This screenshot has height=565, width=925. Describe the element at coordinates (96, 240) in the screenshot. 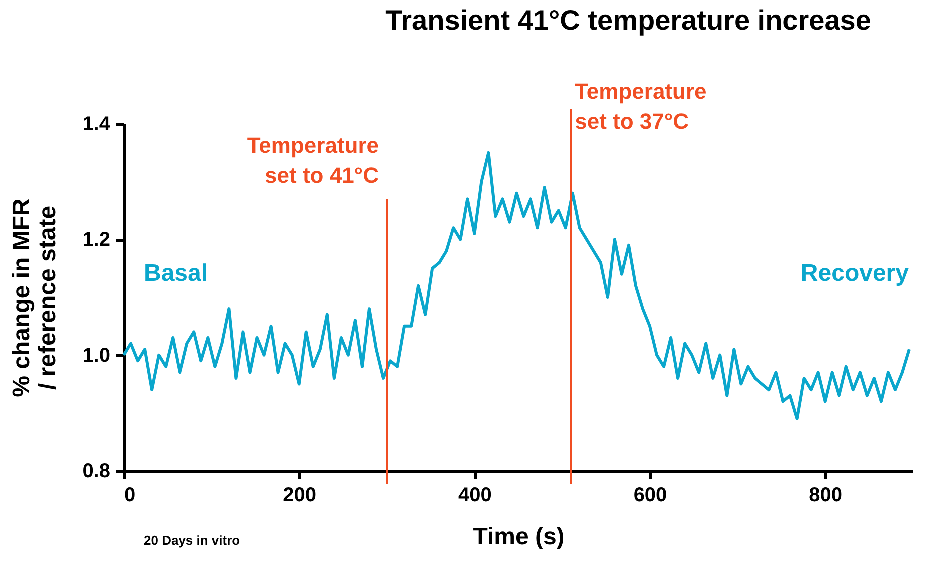

I see `y-tick-label: 1.2` at that location.